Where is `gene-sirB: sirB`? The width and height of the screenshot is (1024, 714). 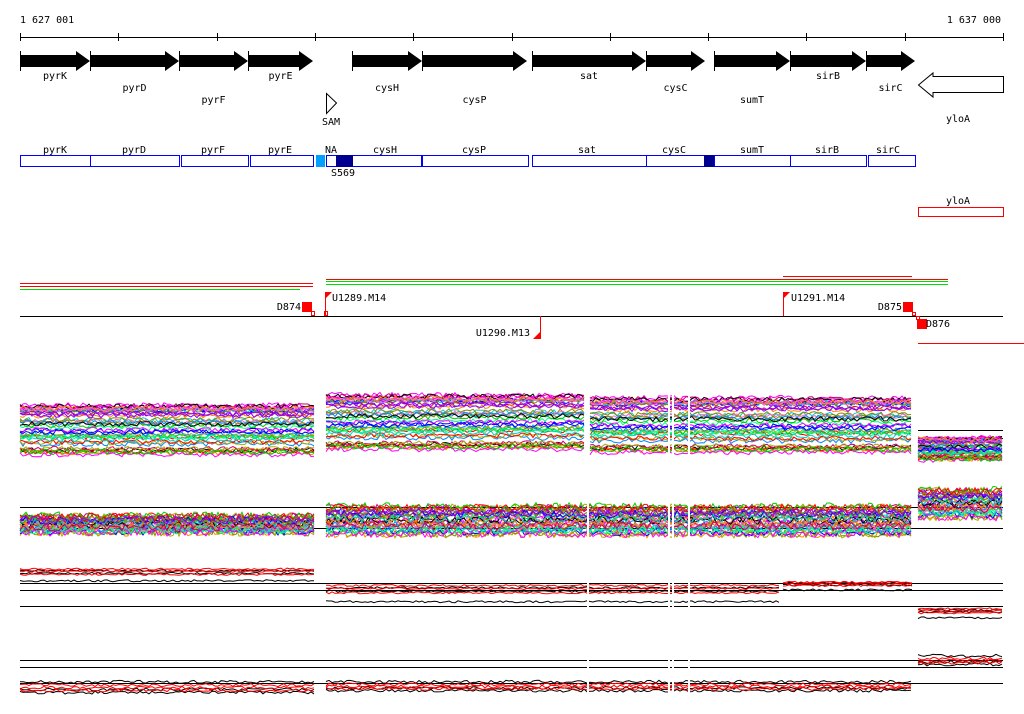 gene-sirB: sirB is located at coordinates (828, 66).